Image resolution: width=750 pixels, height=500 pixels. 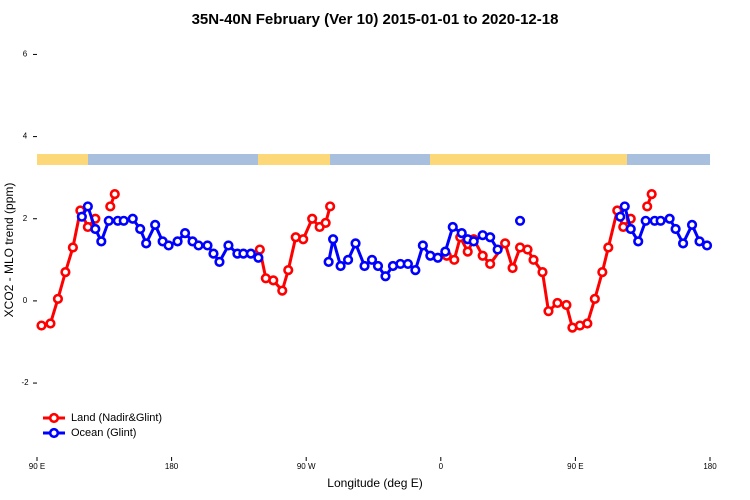 What do you see at coordinates (528, 159) in the screenshot?
I see `strip-land` at bounding box center [528, 159].